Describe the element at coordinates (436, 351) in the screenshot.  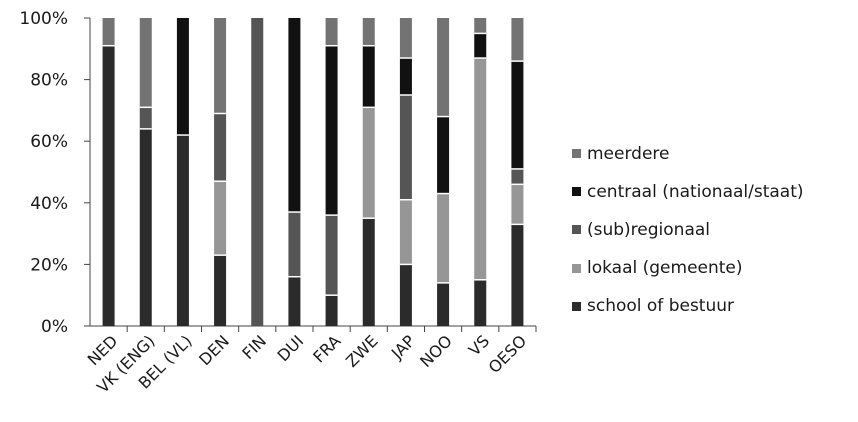
I see `x-tick-label: NOO` at that location.